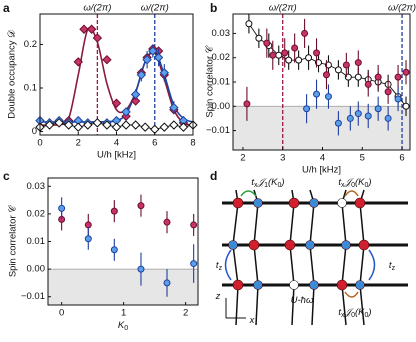 This screenshot has width=416, height=342. What do you see at coordinates (30, 88) in the screenshot?
I see `y-tick-label: 0.1` at bounding box center [30, 88].